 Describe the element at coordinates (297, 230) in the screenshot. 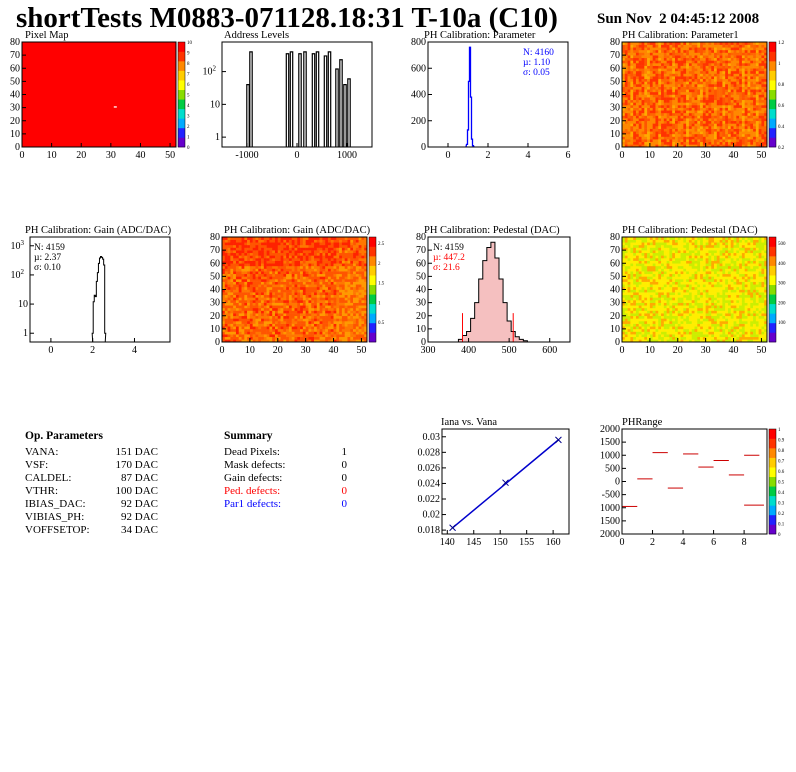

I see `gain-map-title: PH Calibration: Gain (ADC/DAC)` at that location.